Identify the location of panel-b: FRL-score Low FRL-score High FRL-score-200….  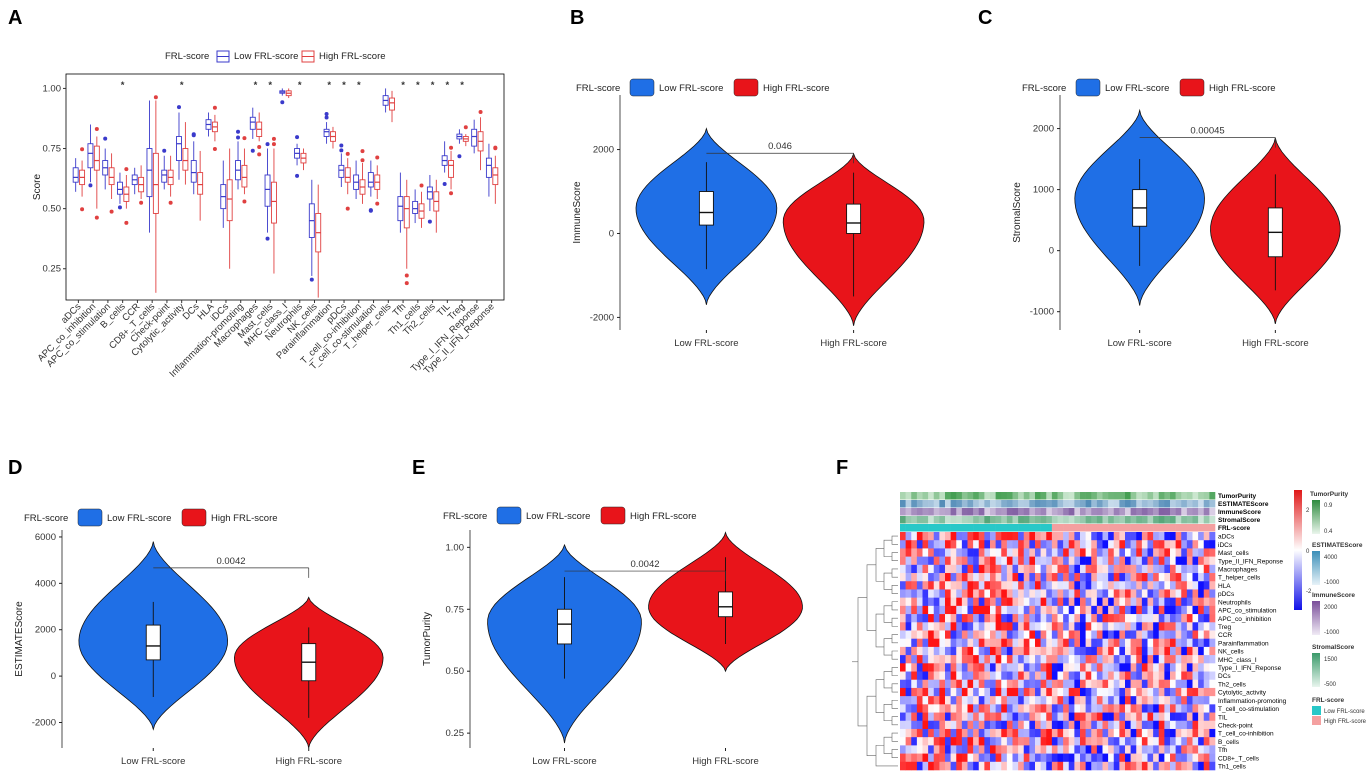
(748, 213).